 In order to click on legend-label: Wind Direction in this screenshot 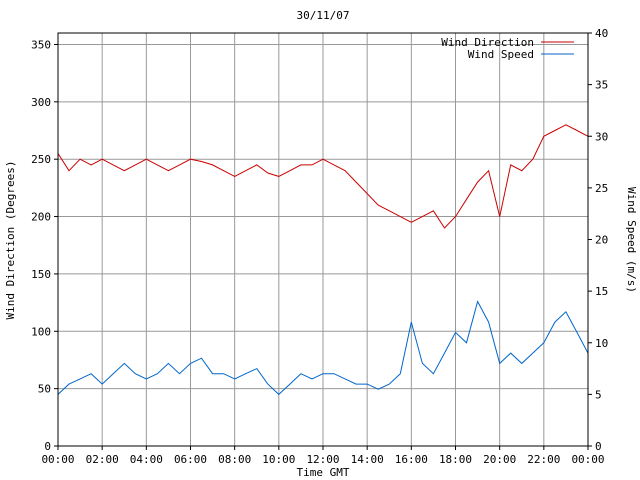, I will do `click(487, 42)`.